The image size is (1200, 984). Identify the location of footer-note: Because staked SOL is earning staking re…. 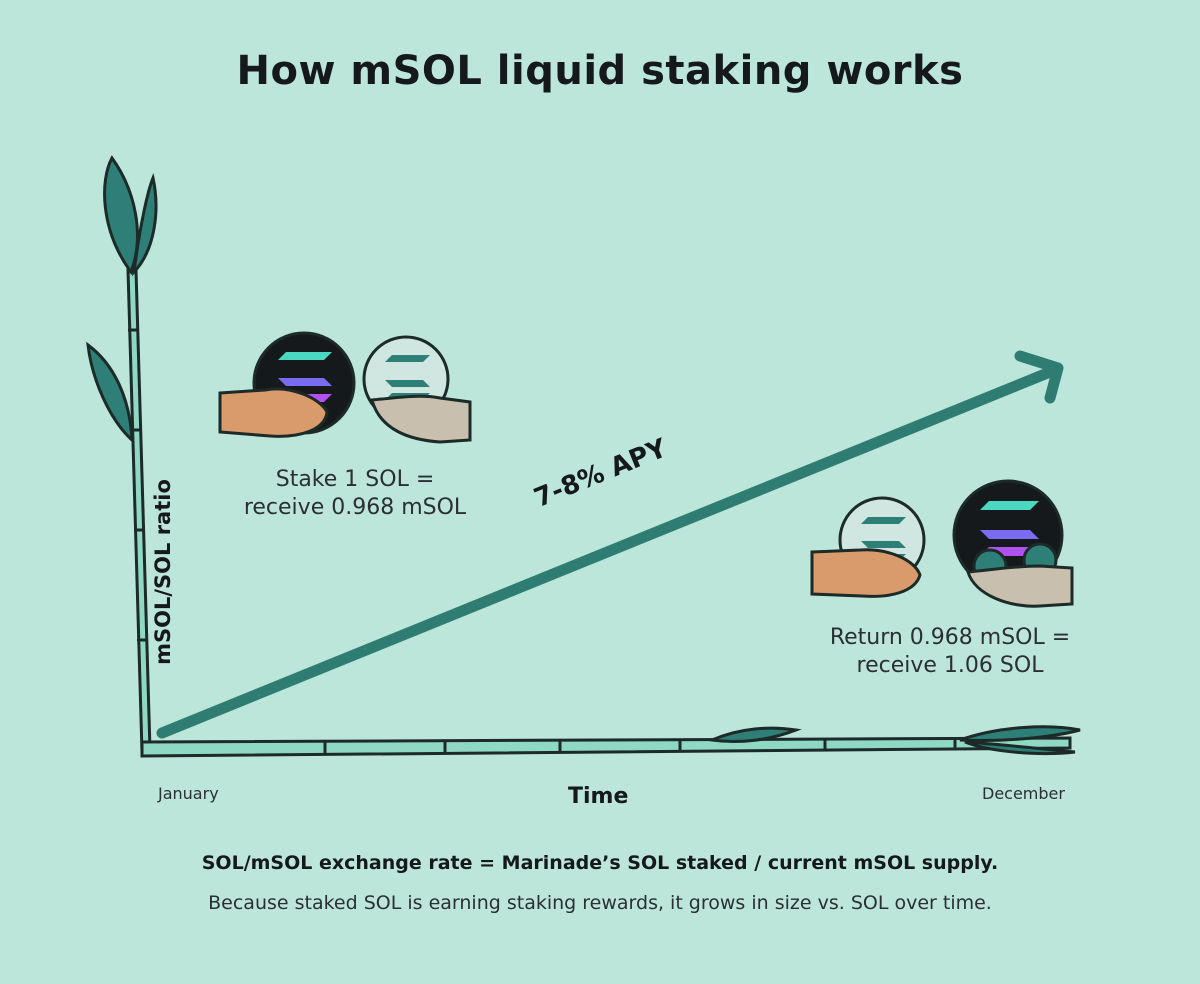
(600, 903).